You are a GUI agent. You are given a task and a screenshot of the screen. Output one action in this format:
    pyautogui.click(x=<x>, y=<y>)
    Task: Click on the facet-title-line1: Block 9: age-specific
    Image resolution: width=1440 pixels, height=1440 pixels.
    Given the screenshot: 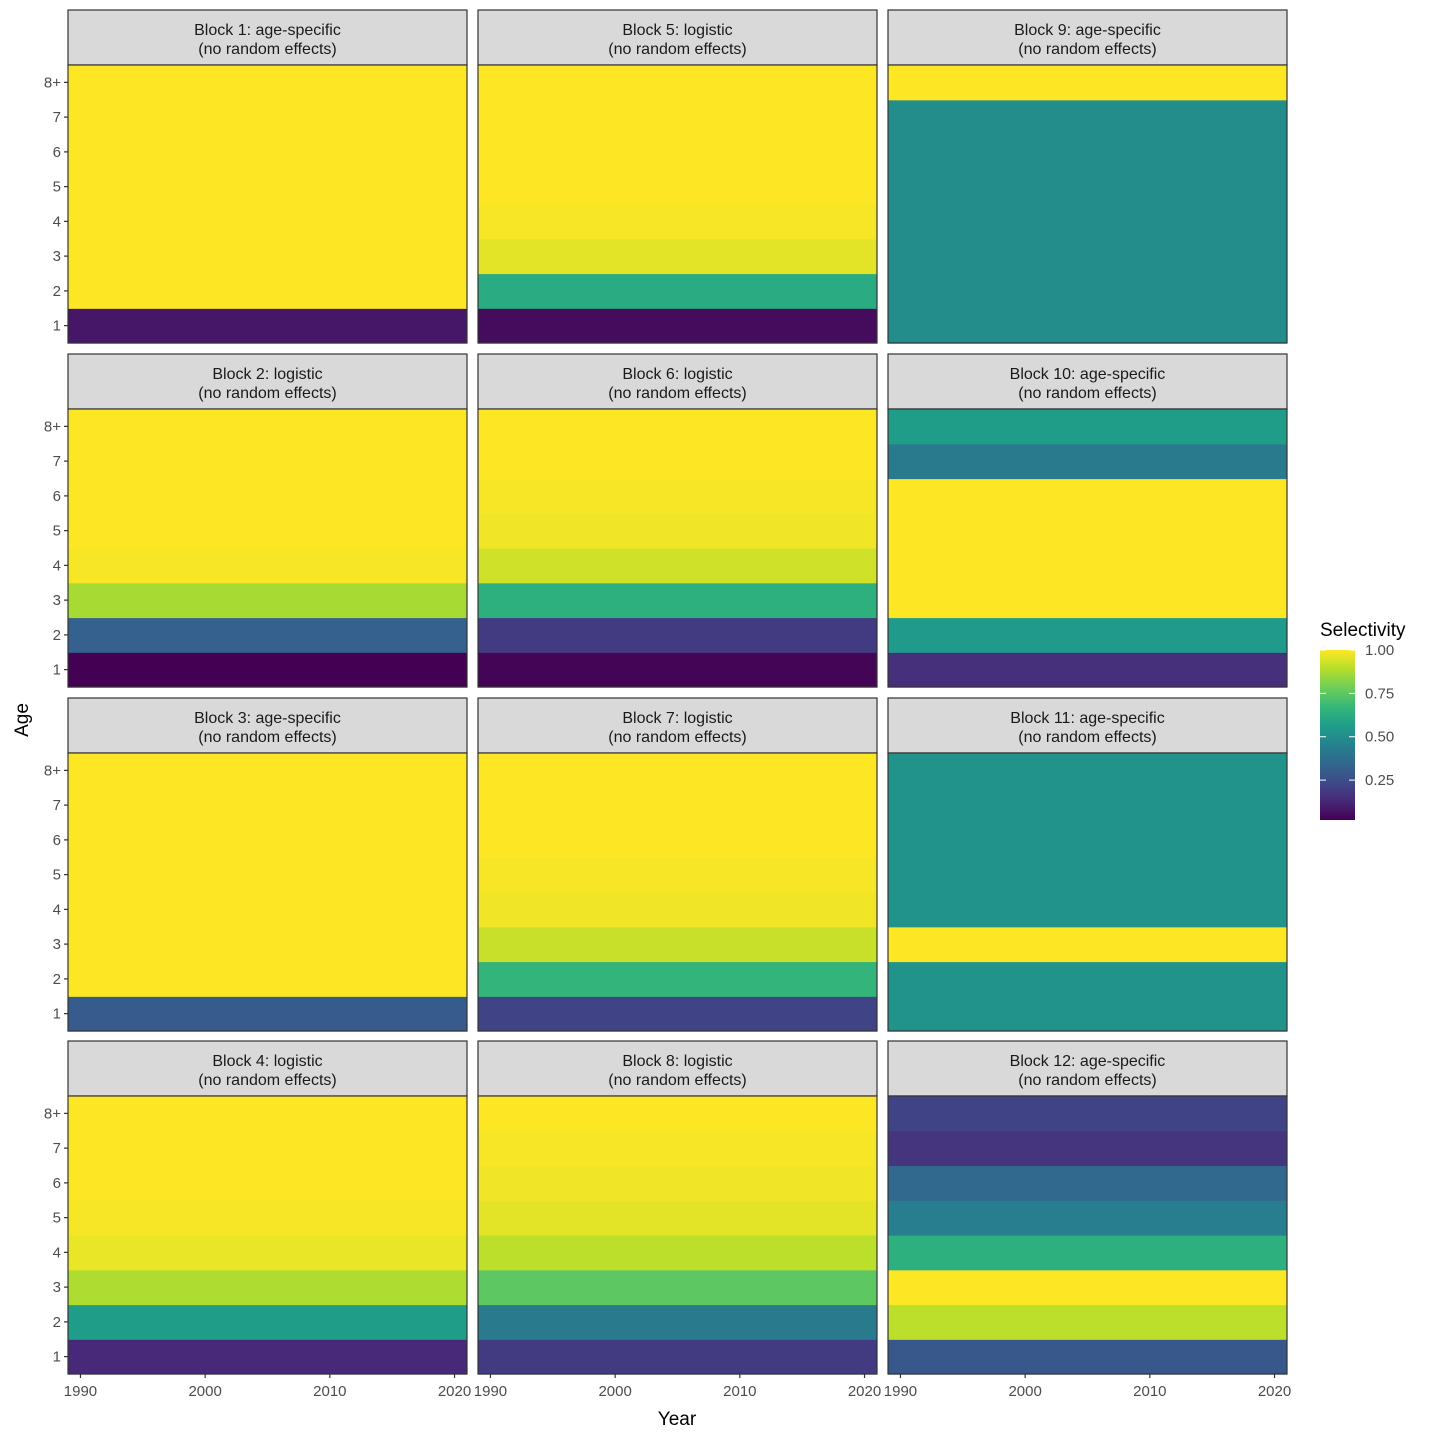 What is the action you would take?
    pyautogui.click(x=1087, y=30)
    